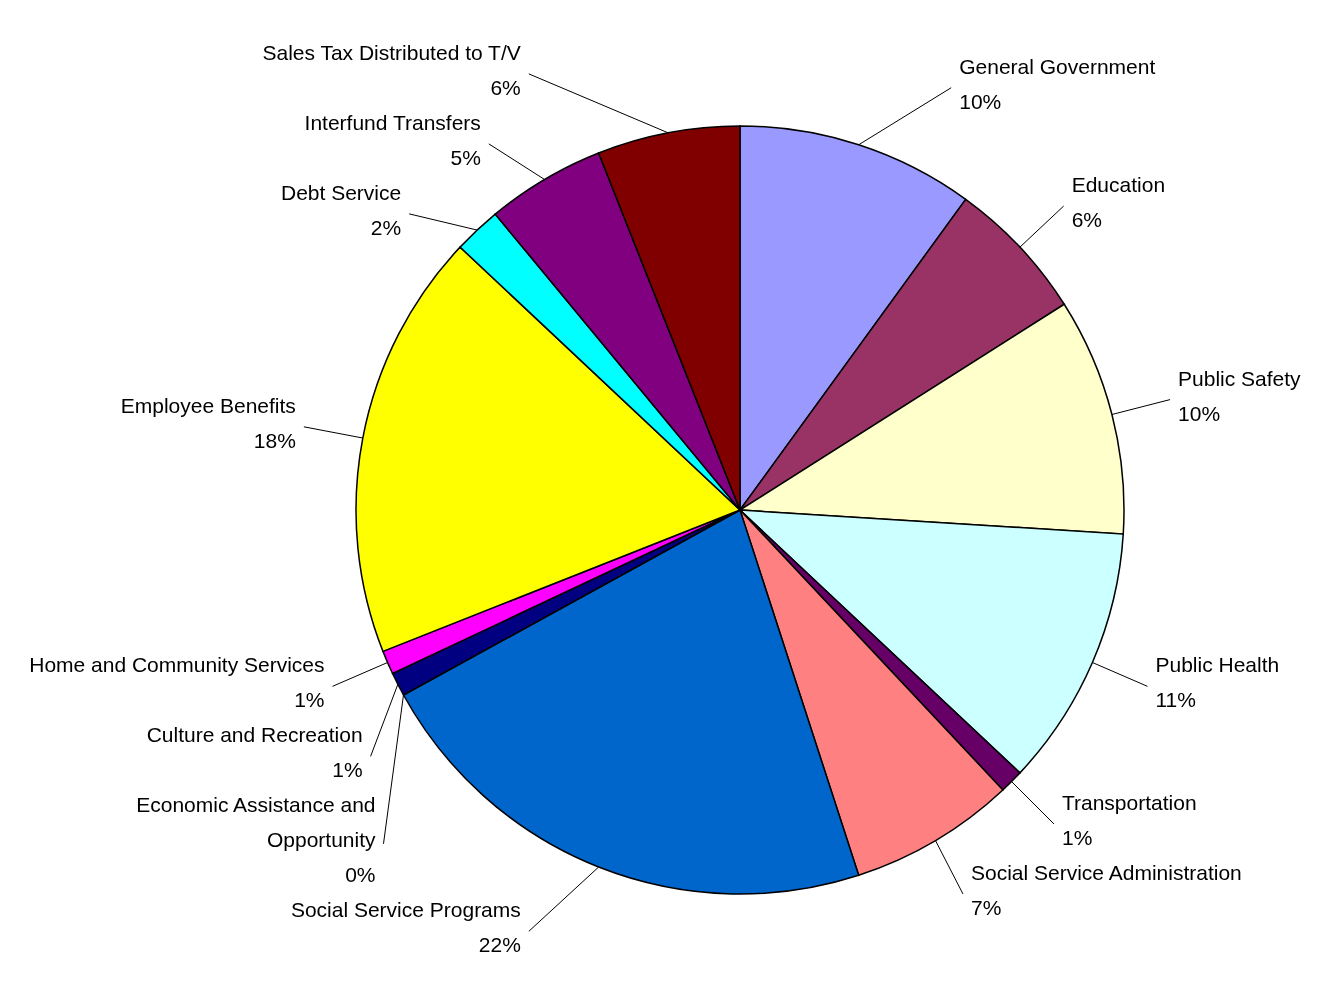 The height and width of the screenshot is (1008, 1342). What do you see at coordinates (360, 875) in the screenshot?
I see `text: 0%` at bounding box center [360, 875].